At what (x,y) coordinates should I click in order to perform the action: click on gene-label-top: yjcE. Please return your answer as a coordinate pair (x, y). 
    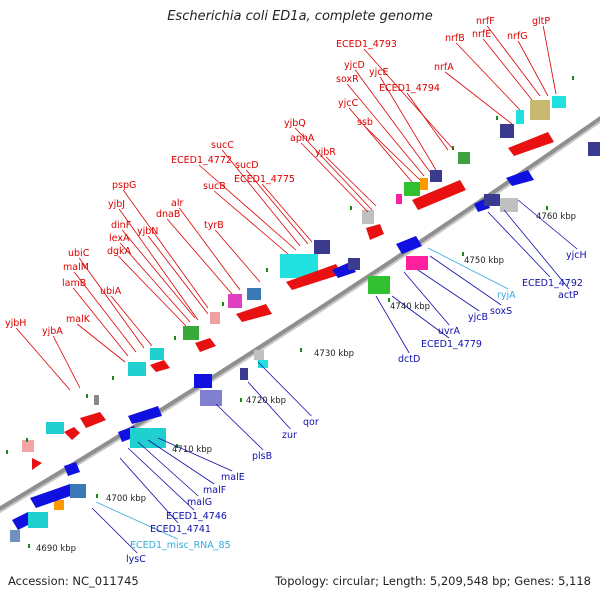
    Looking at the image, I should click on (379, 72).